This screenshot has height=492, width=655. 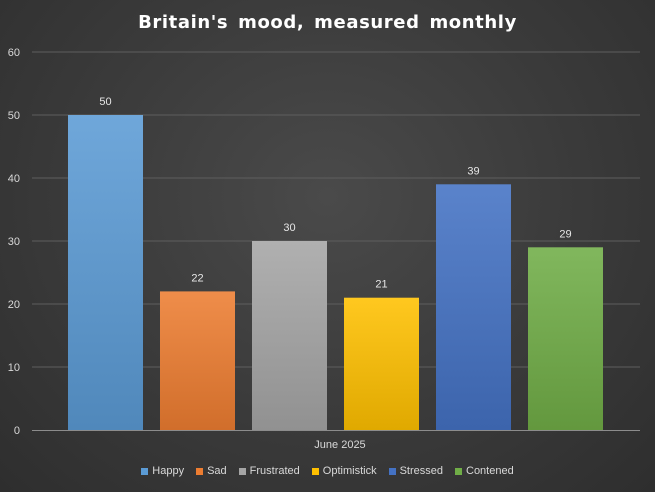 I want to click on legend-item: Happy, so click(x=162, y=471).